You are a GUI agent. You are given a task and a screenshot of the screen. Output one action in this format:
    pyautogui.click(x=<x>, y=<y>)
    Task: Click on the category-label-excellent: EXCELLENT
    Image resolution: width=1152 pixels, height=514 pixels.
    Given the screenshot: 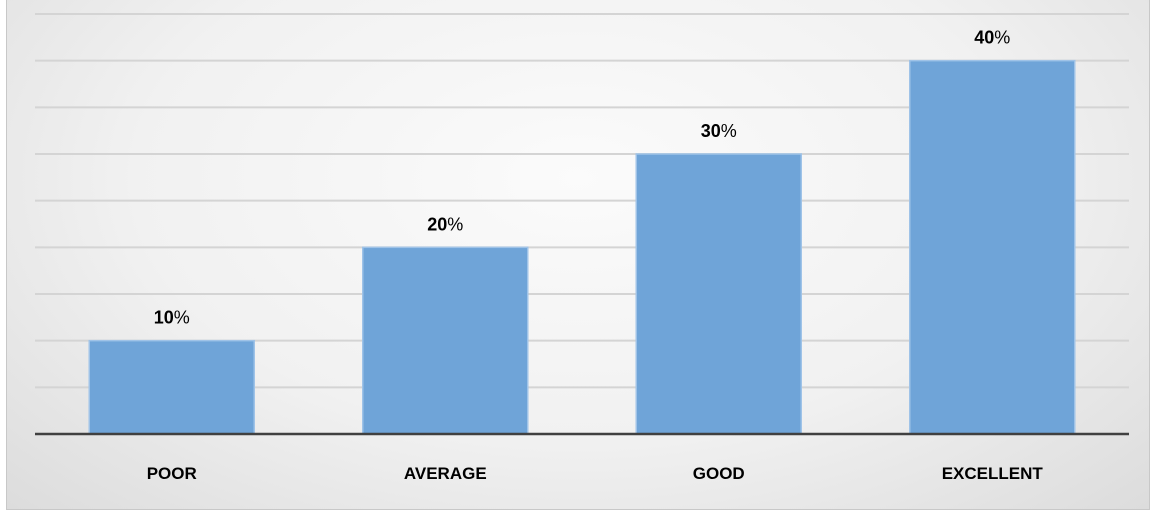 What is the action you would take?
    pyautogui.click(x=993, y=473)
    